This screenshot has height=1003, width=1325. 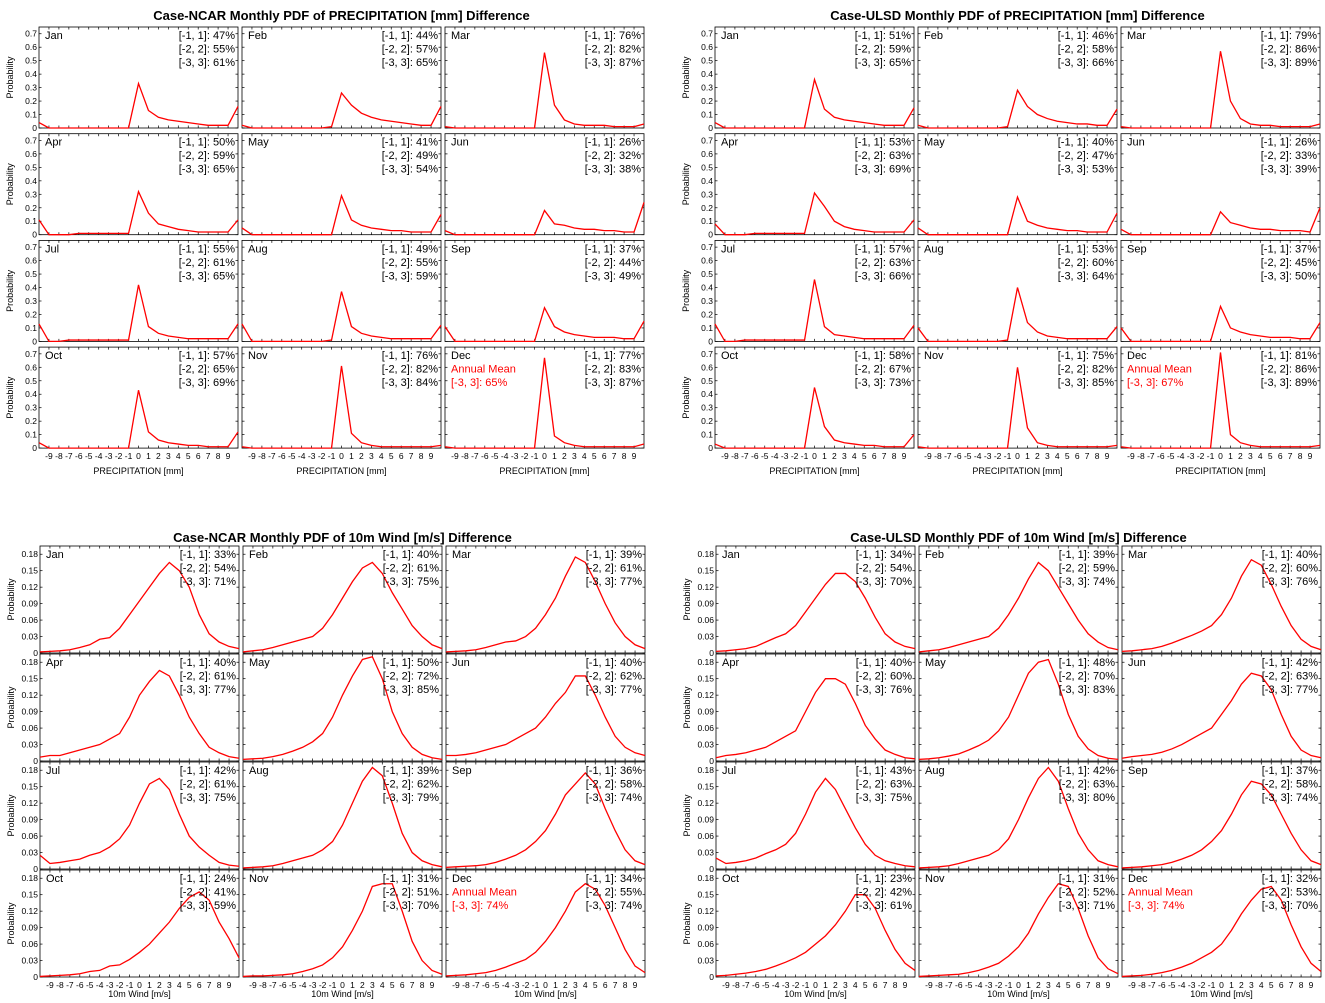 I want to click on interval-value: 58%, so click(x=1307, y=785).